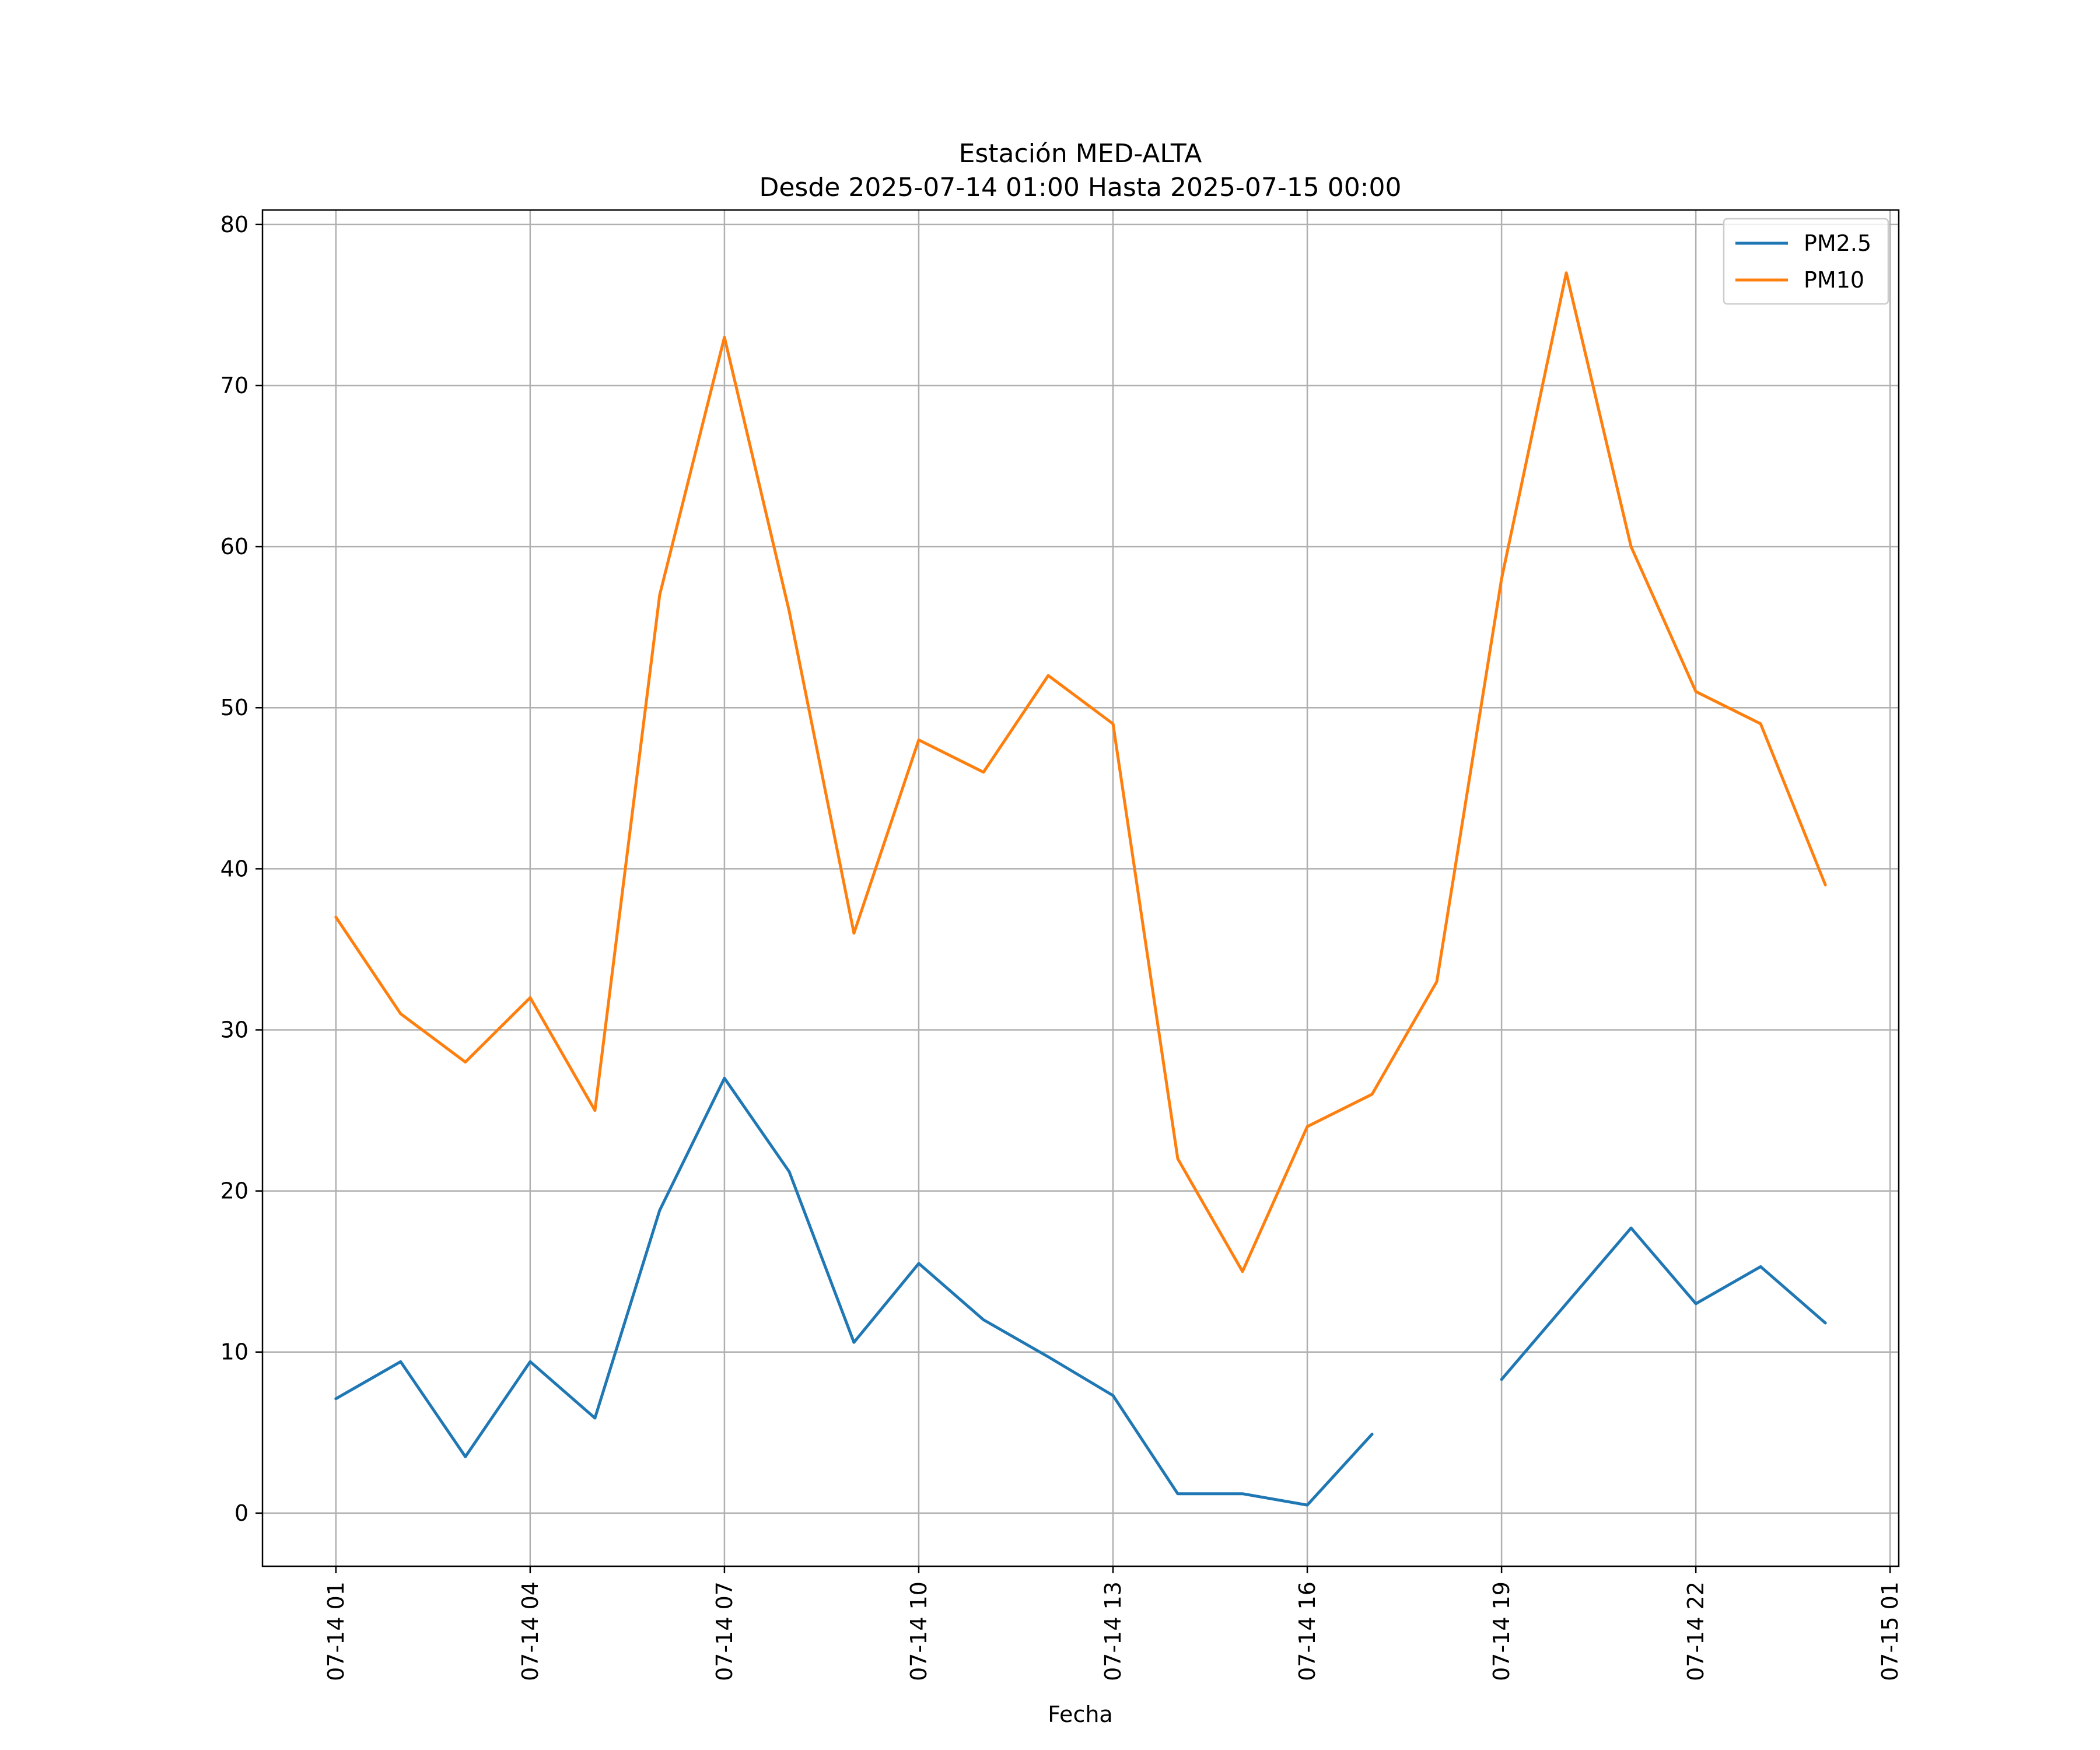 This screenshot has height=1750, width=2100. Describe the element at coordinates (235, 1029) in the screenshot. I see `y-tick-label: 30` at that location.